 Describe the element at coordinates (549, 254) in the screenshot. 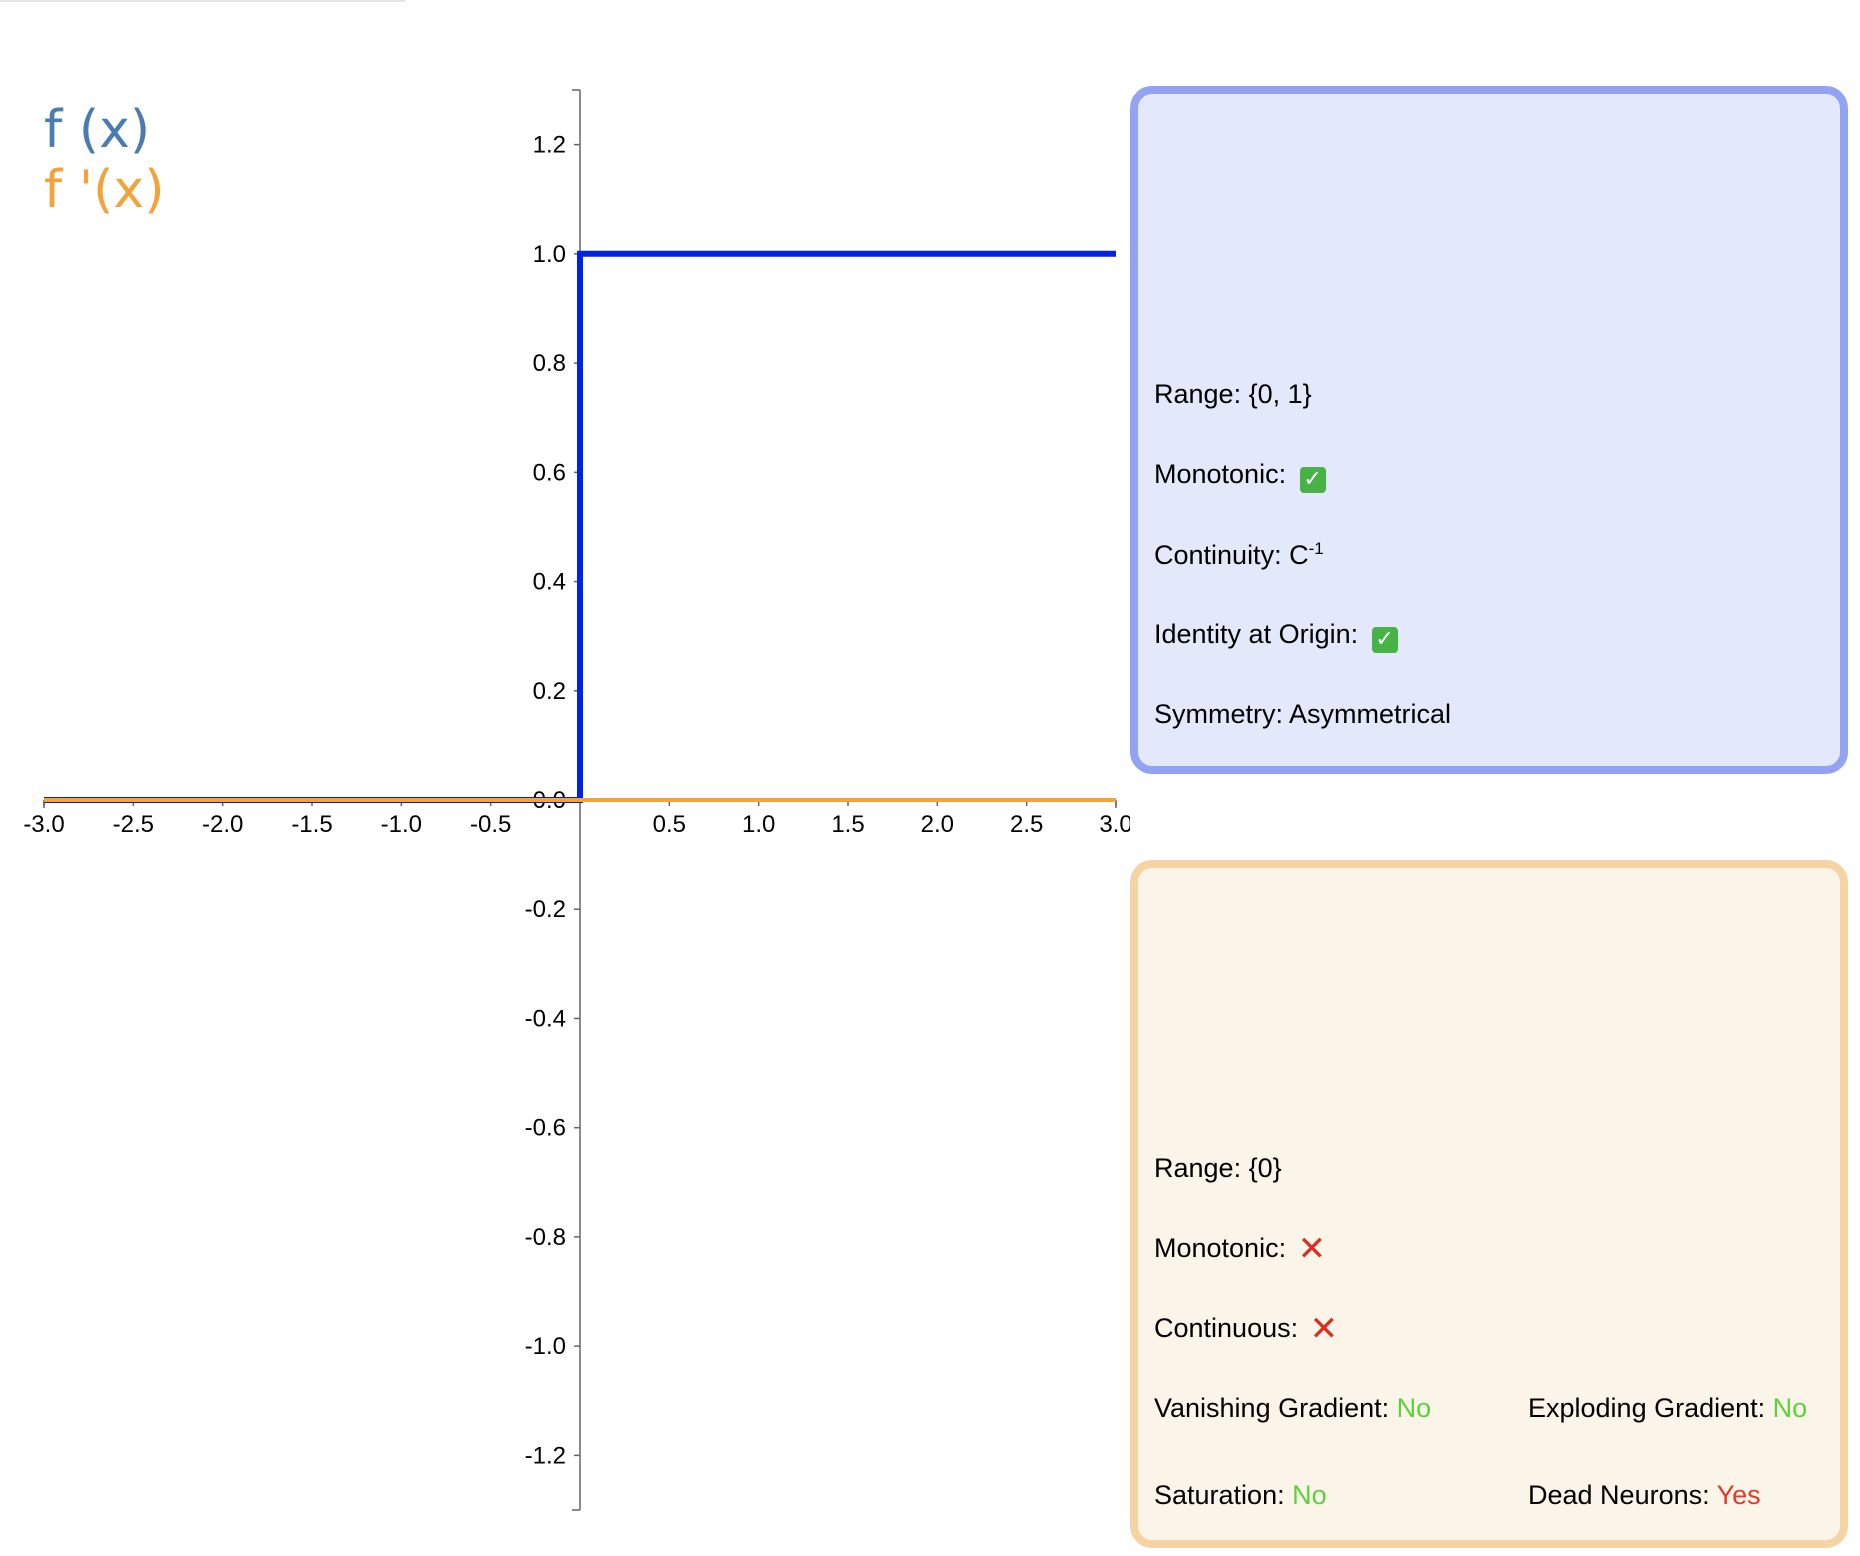

I see `y-tick-label: 1.0` at that location.